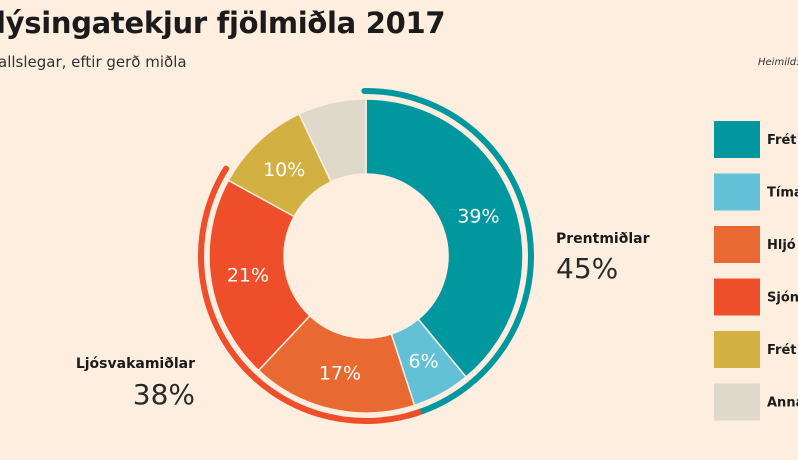  Describe the element at coordinates (284, 170) in the screenshot. I see `slice-label-4: 10%` at that location.